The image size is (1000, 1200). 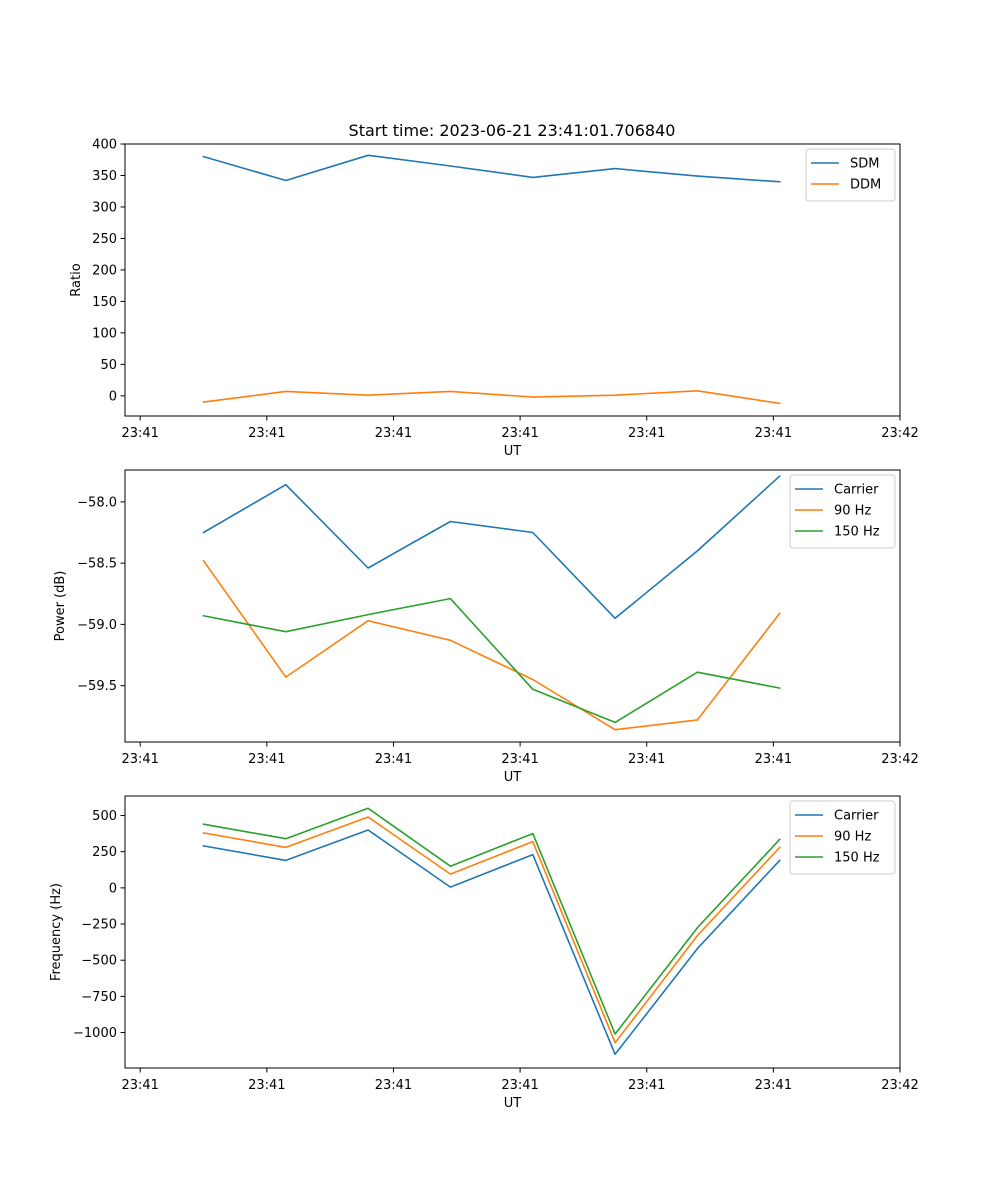 I want to click on y-tick-label: 500, so click(x=104, y=816).